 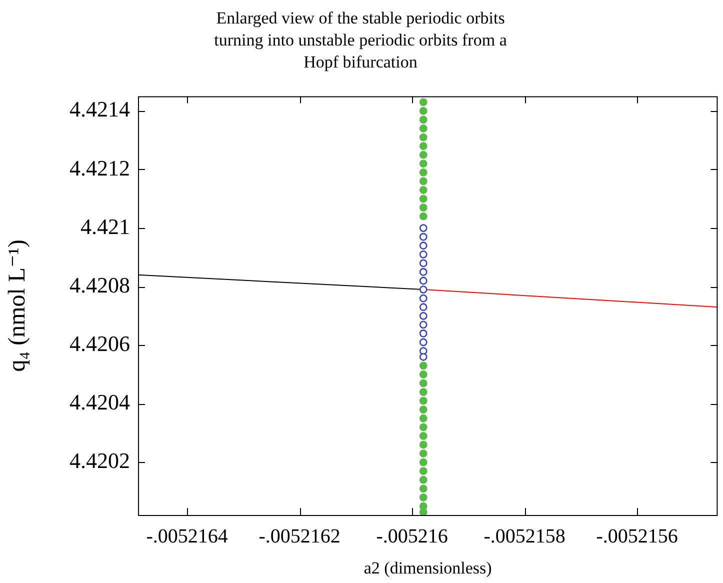 I want to click on y-tick-label: 4.4212, so click(x=100, y=167).